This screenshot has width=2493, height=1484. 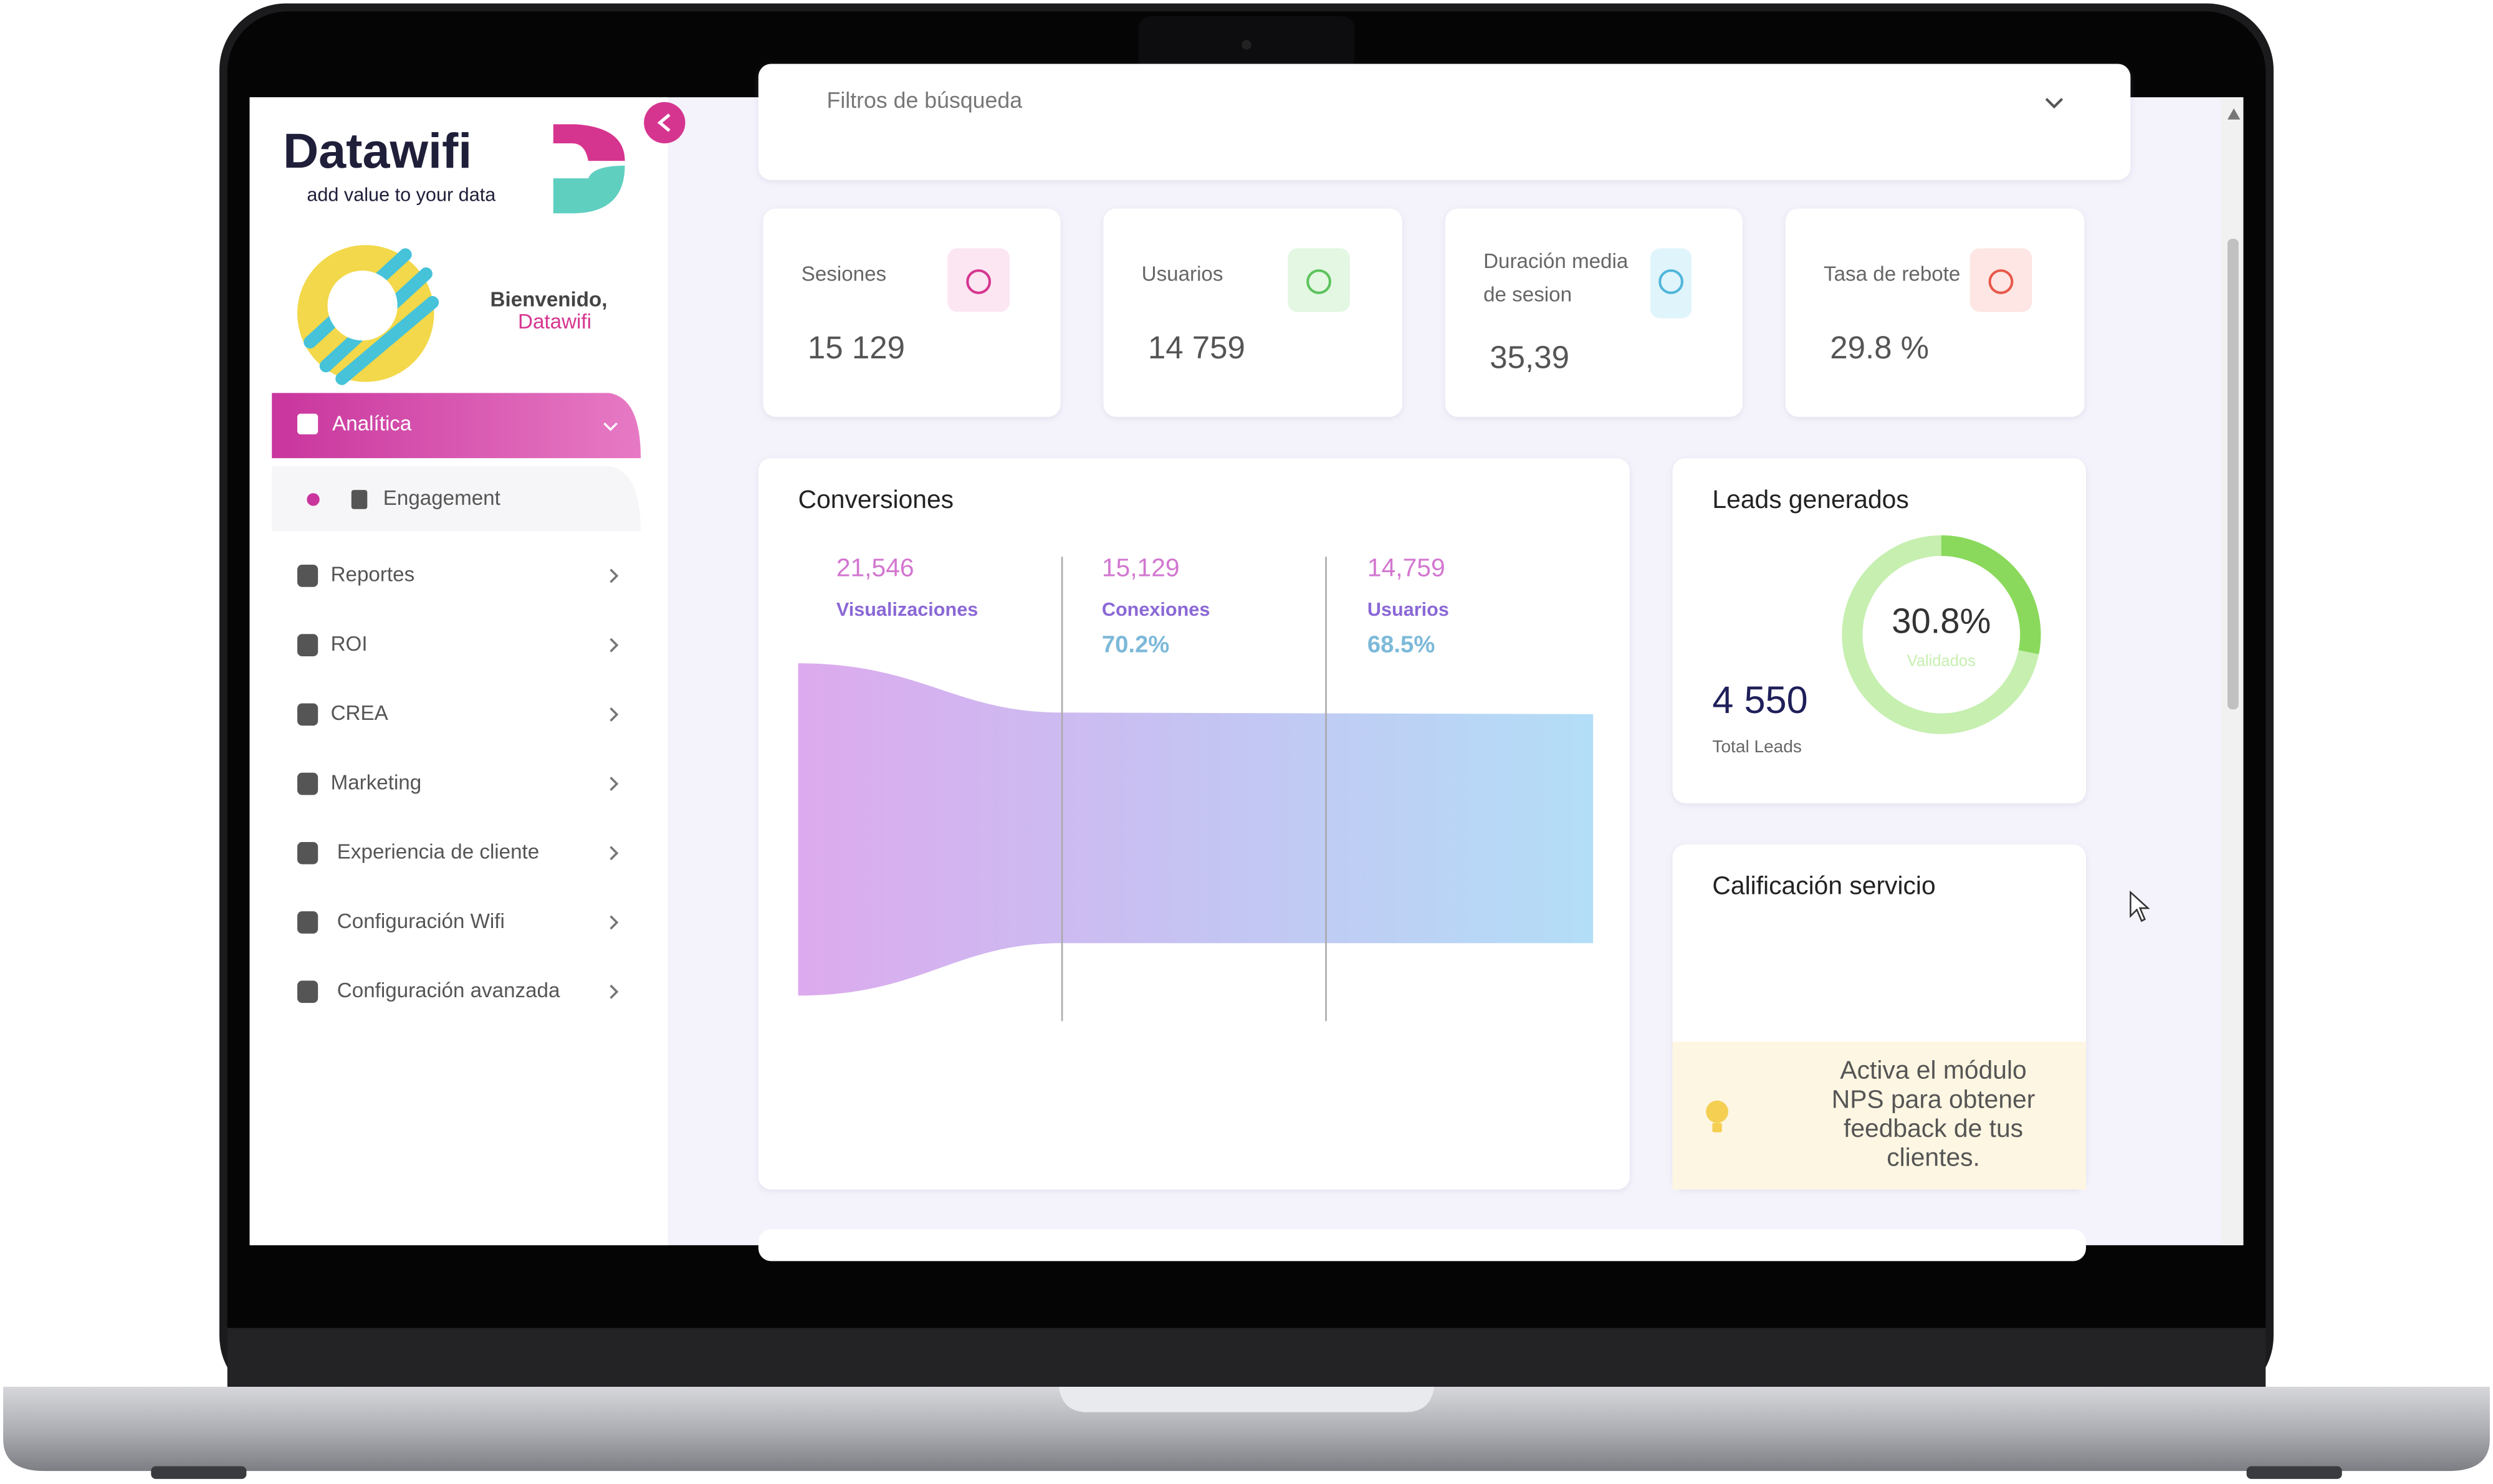 I want to click on avatar-inner, so click(x=362, y=305).